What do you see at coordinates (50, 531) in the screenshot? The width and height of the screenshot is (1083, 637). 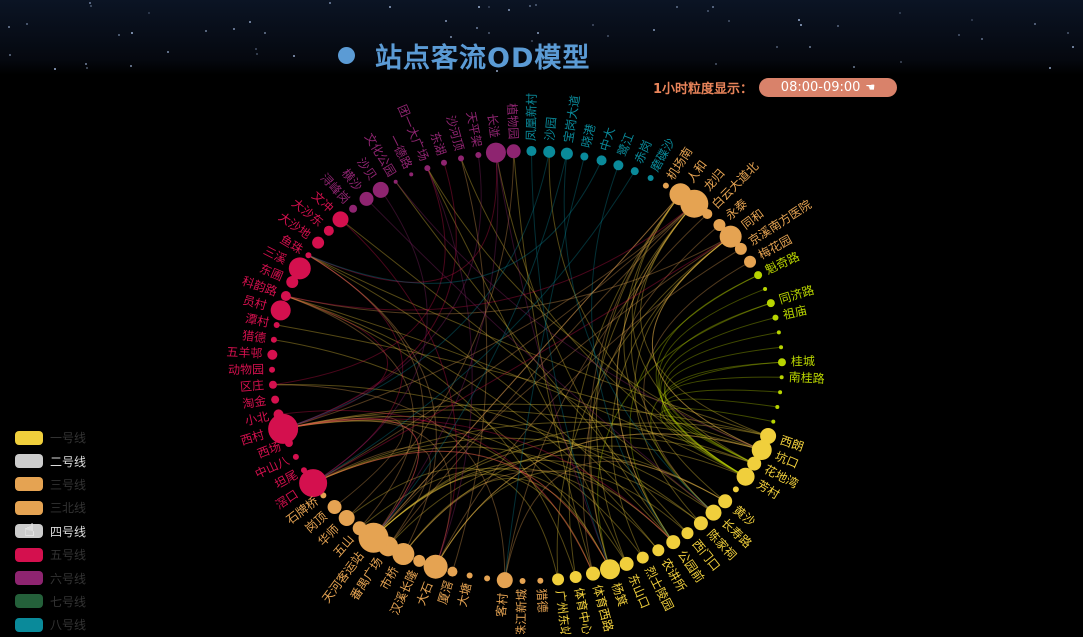 I see `legend-item: 四号线` at bounding box center [50, 531].